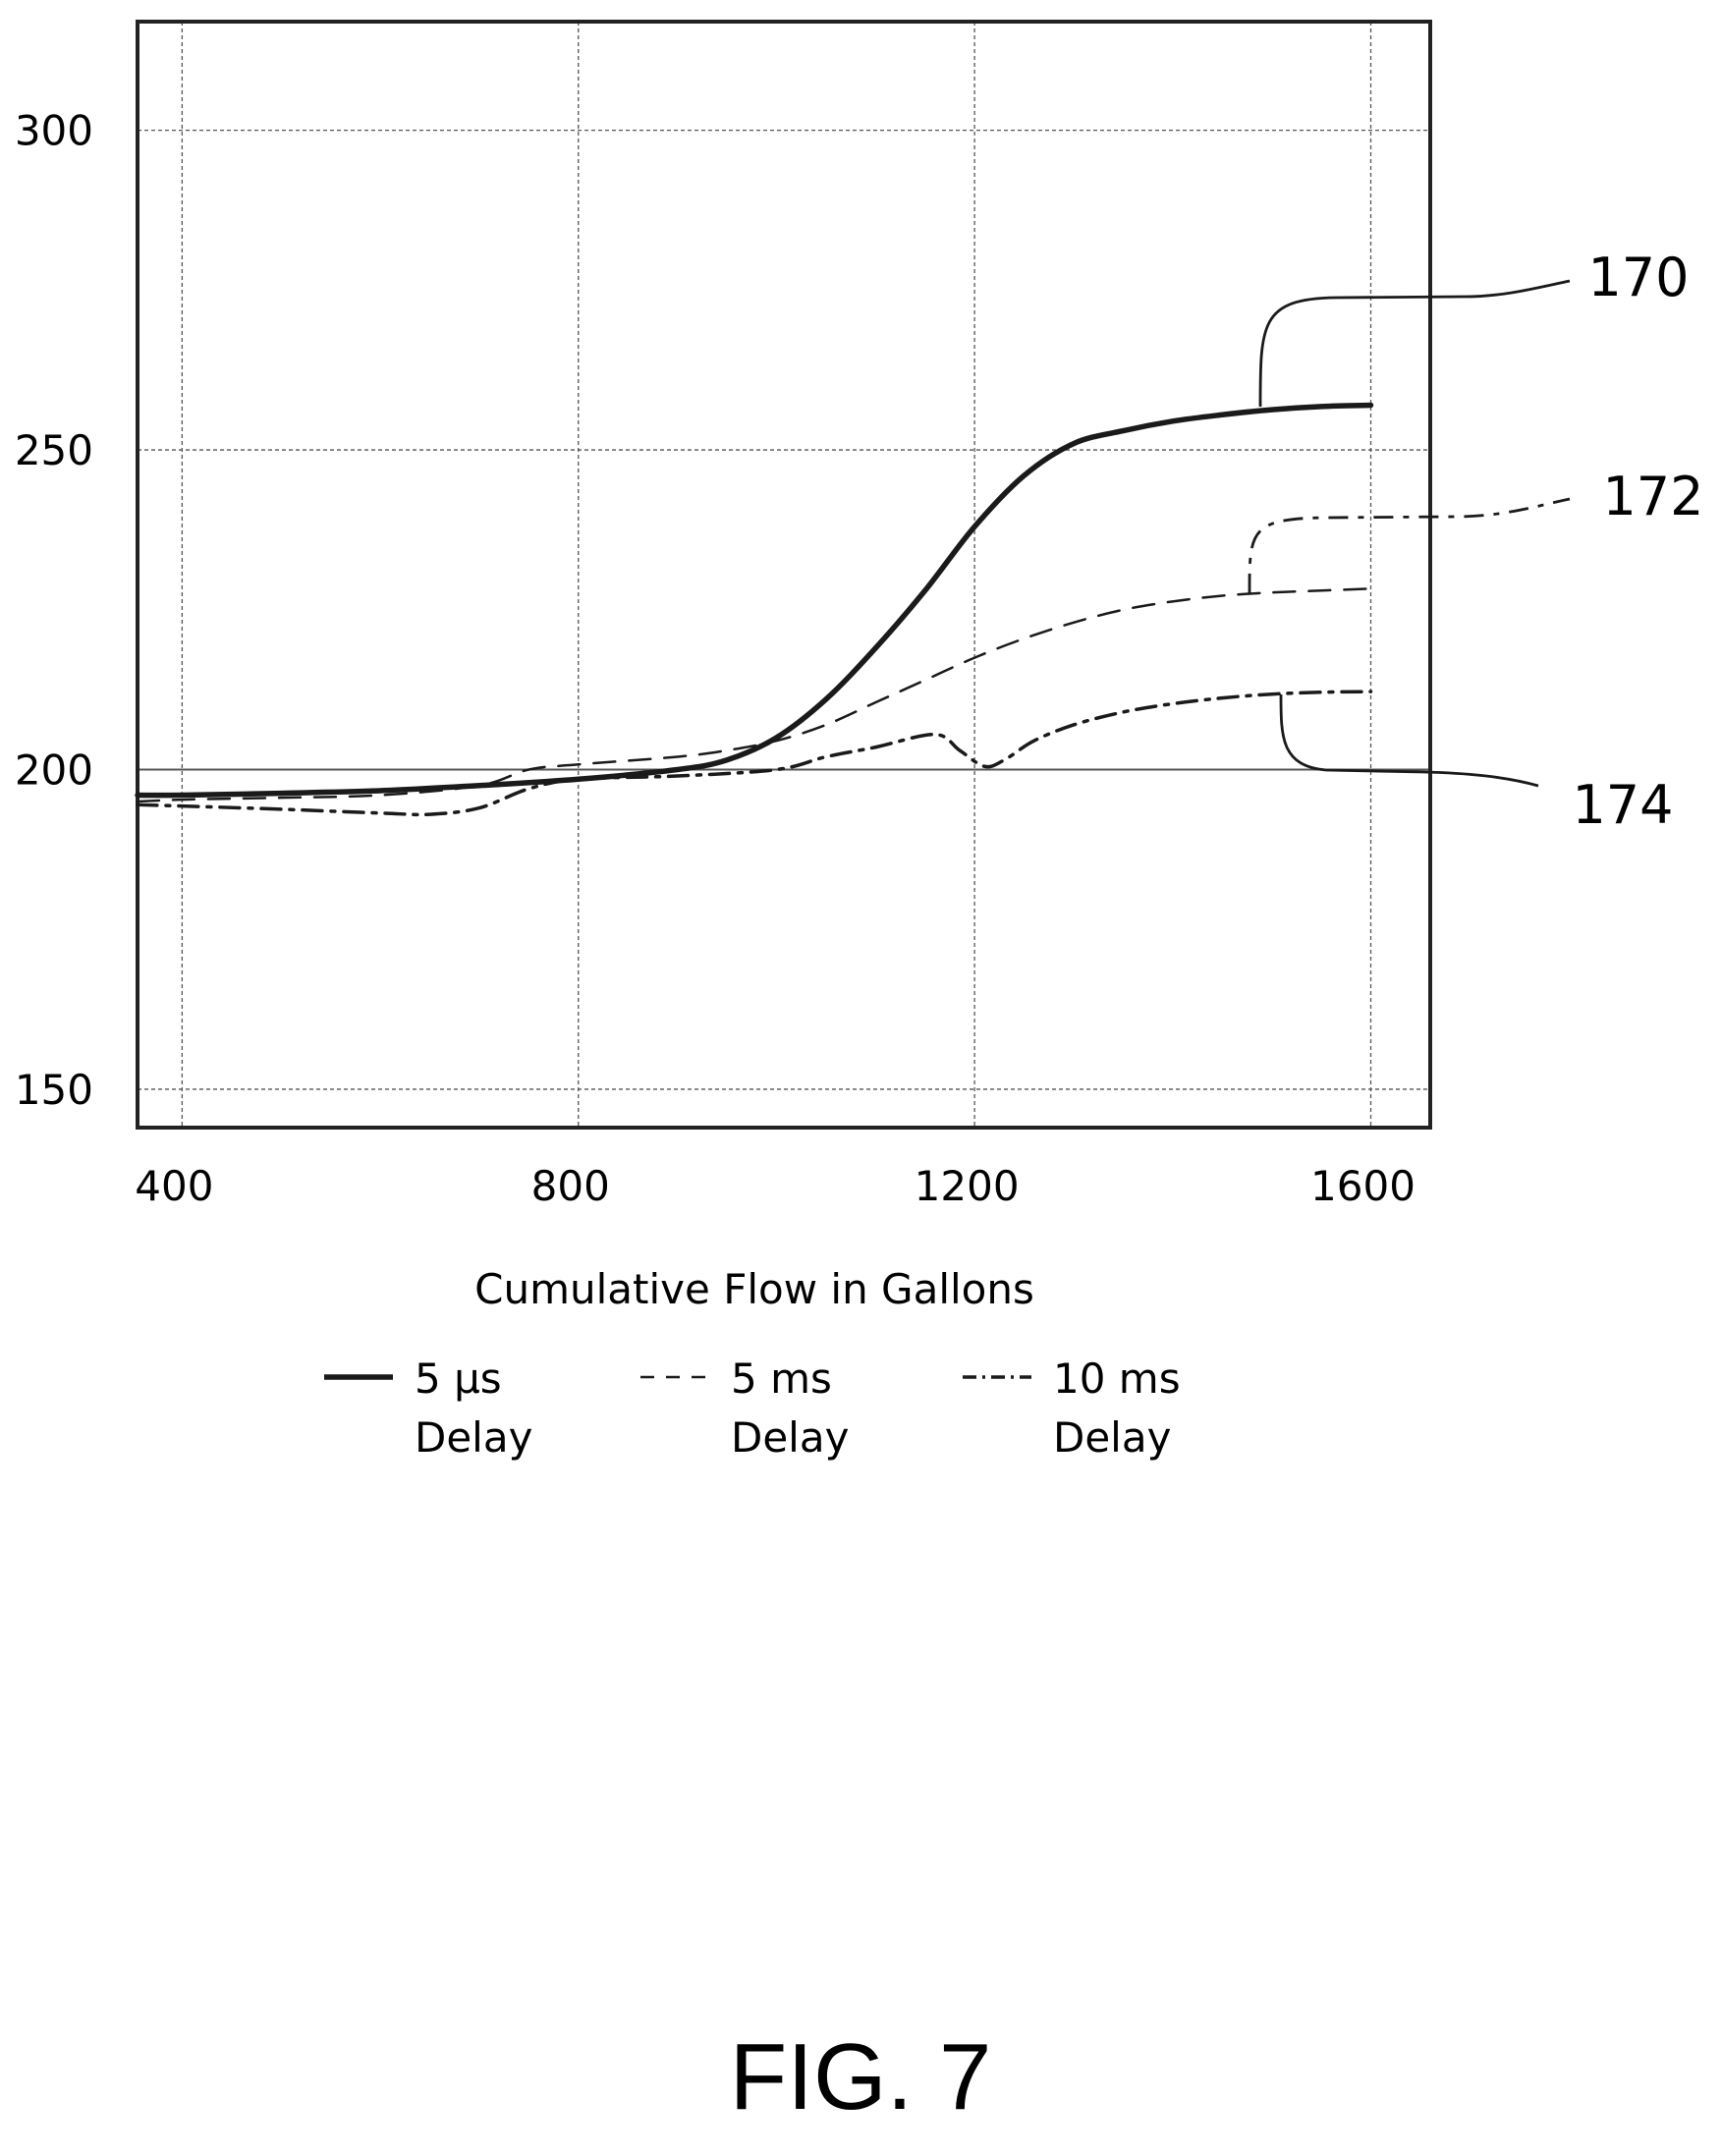 The width and height of the screenshot is (1721, 2156). I want to click on series-line-dashed, so click(754, 695).